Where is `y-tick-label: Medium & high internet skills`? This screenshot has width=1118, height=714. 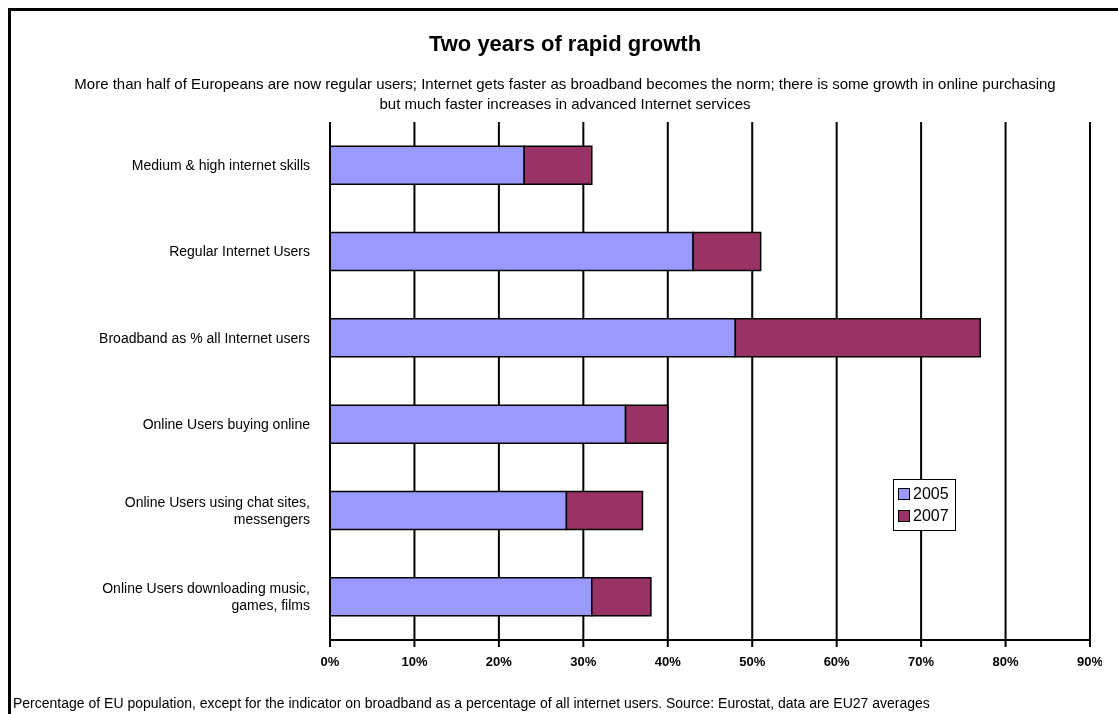
y-tick-label: Medium & high internet skills is located at coordinates (220, 165).